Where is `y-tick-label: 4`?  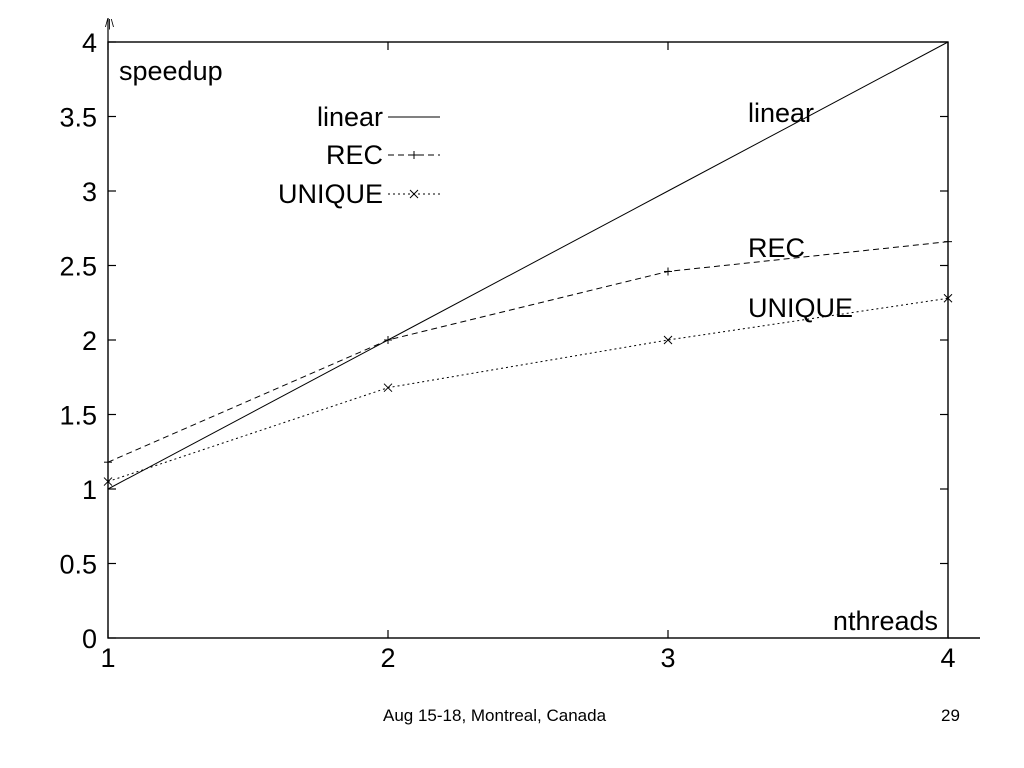
y-tick-label: 4 is located at coordinates (89, 43).